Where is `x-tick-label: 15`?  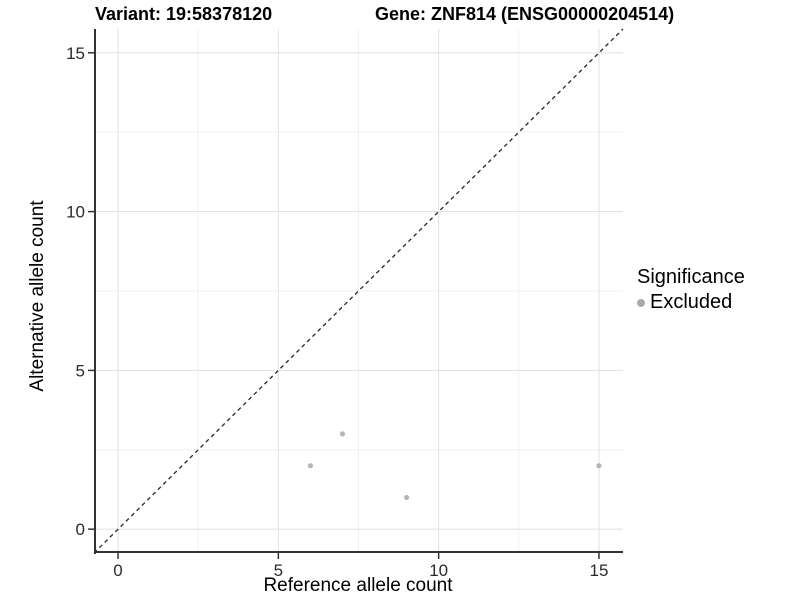
x-tick-label: 15 is located at coordinates (598, 570).